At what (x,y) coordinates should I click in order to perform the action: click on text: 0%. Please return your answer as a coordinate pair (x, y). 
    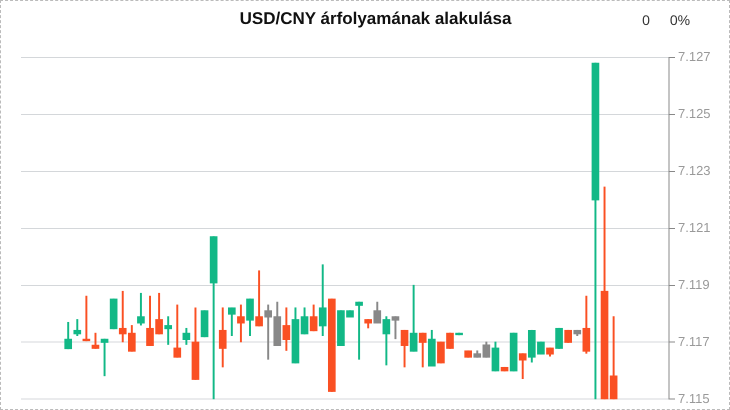
    Looking at the image, I should click on (680, 20).